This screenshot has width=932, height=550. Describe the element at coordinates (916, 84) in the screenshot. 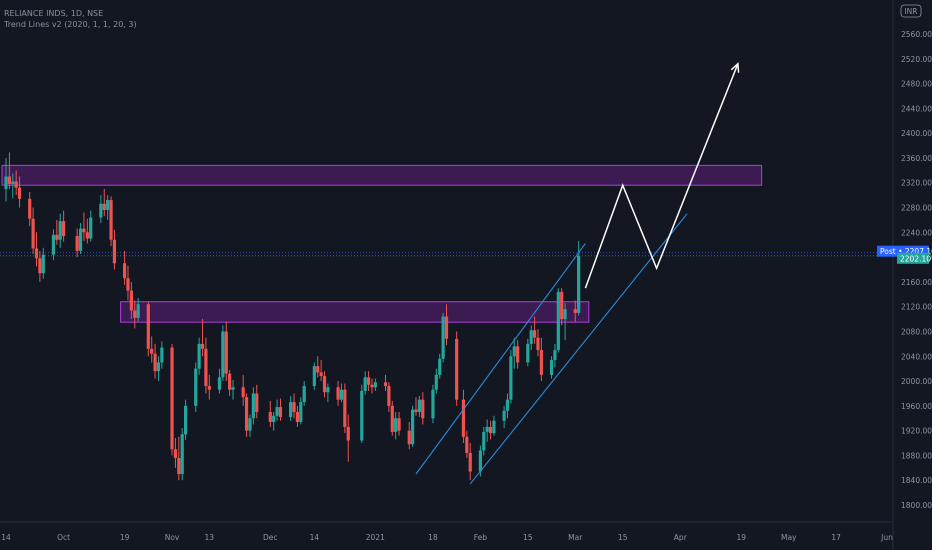

I see `y-tick-label: 2480.00` at that location.